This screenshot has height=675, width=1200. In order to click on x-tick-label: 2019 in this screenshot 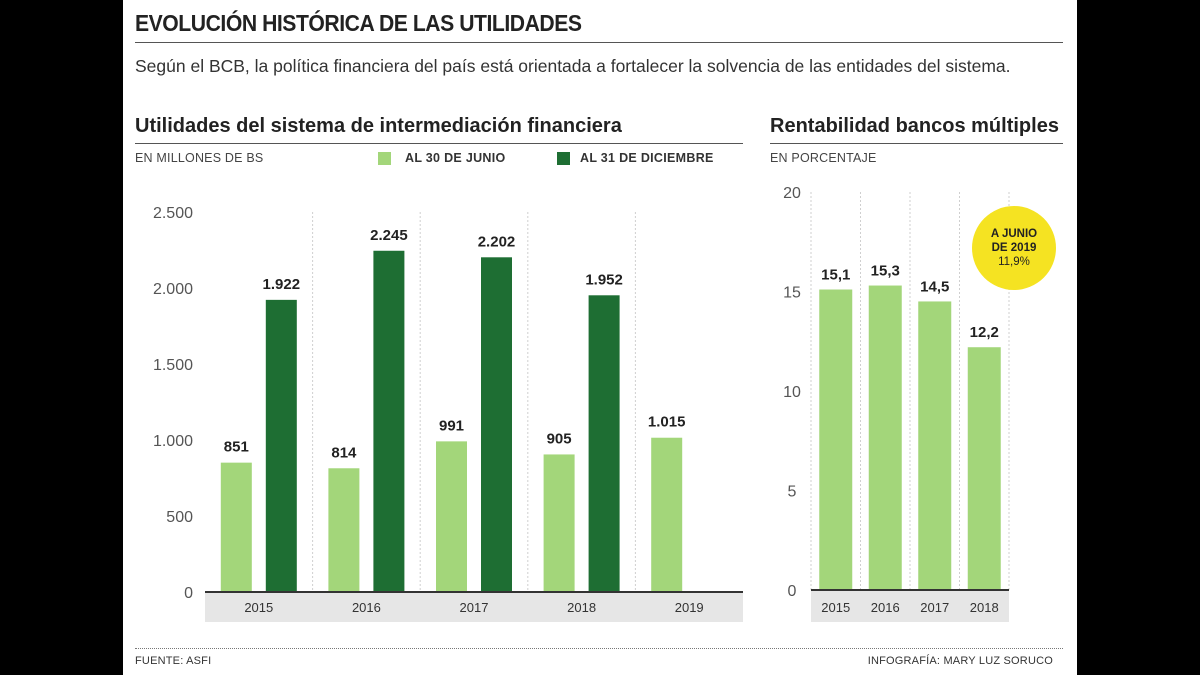, I will do `click(689, 607)`.